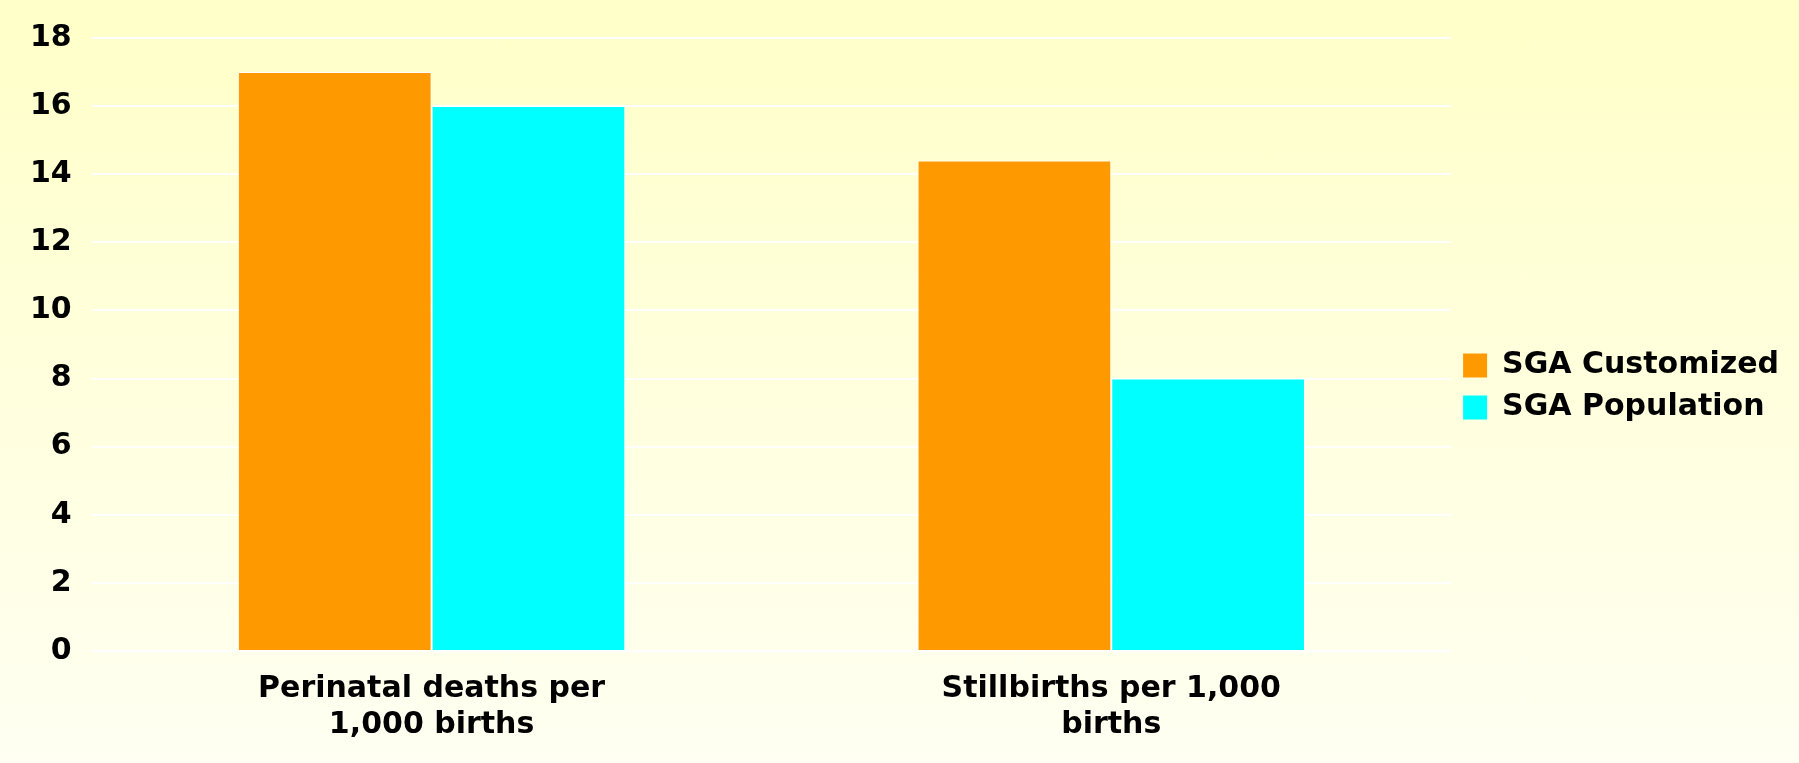 The image size is (1799, 763). I want to click on x-tick-label: Stillbirths per 1,000 births, so click(1111, 704).